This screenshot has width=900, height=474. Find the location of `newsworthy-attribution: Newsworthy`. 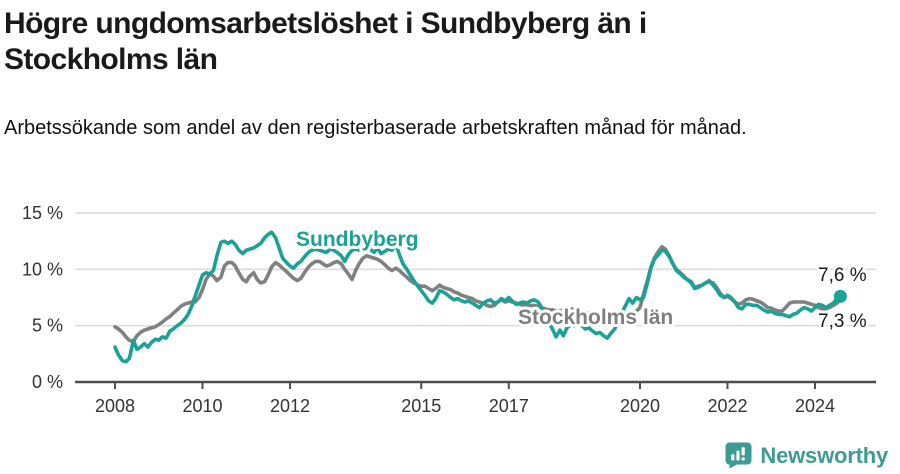

newsworthy-attribution: Newsworthy is located at coordinates (806, 455).